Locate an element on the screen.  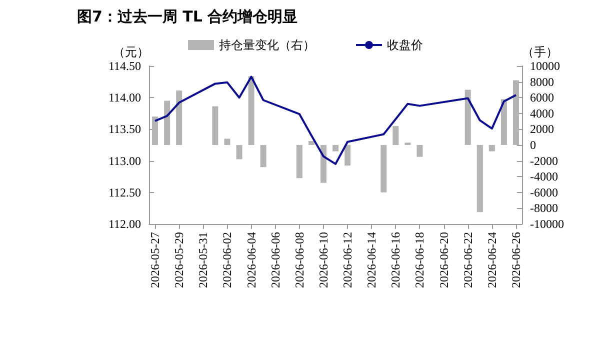
y2-tick-label: 0 is located at coordinates (533, 145).